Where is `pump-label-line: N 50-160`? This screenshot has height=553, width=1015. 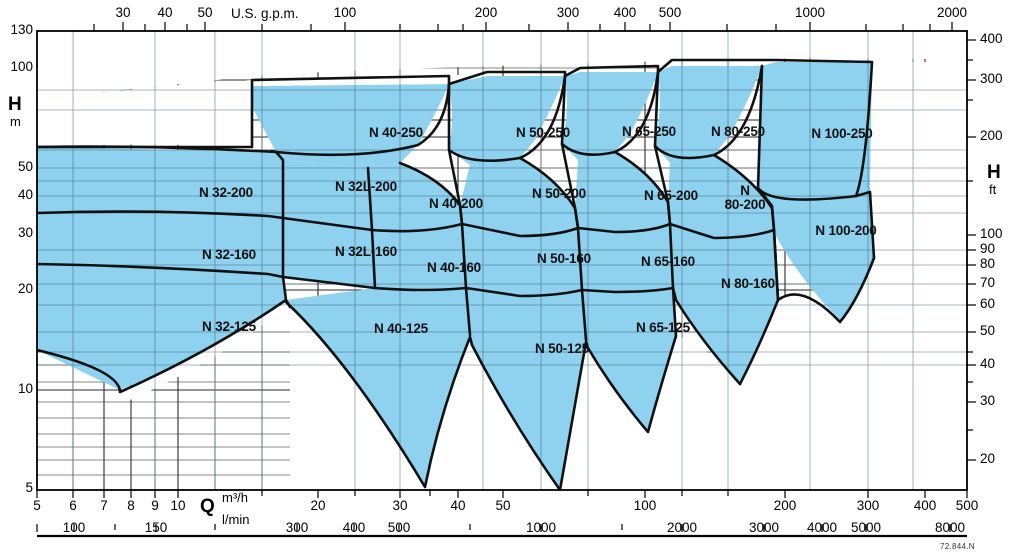
pump-label-line: N 50-160 is located at coordinates (564, 258).